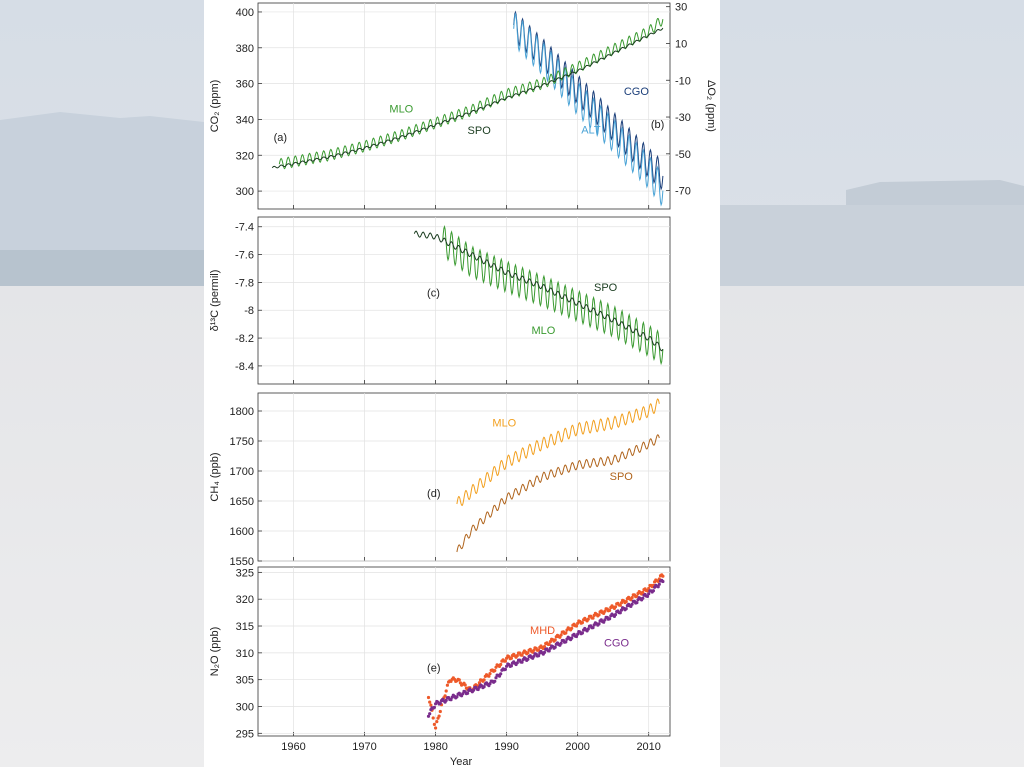  Describe the element at coordinates (506, 747) in the screenshot. I see `x-tick-label: 1990` at that location.